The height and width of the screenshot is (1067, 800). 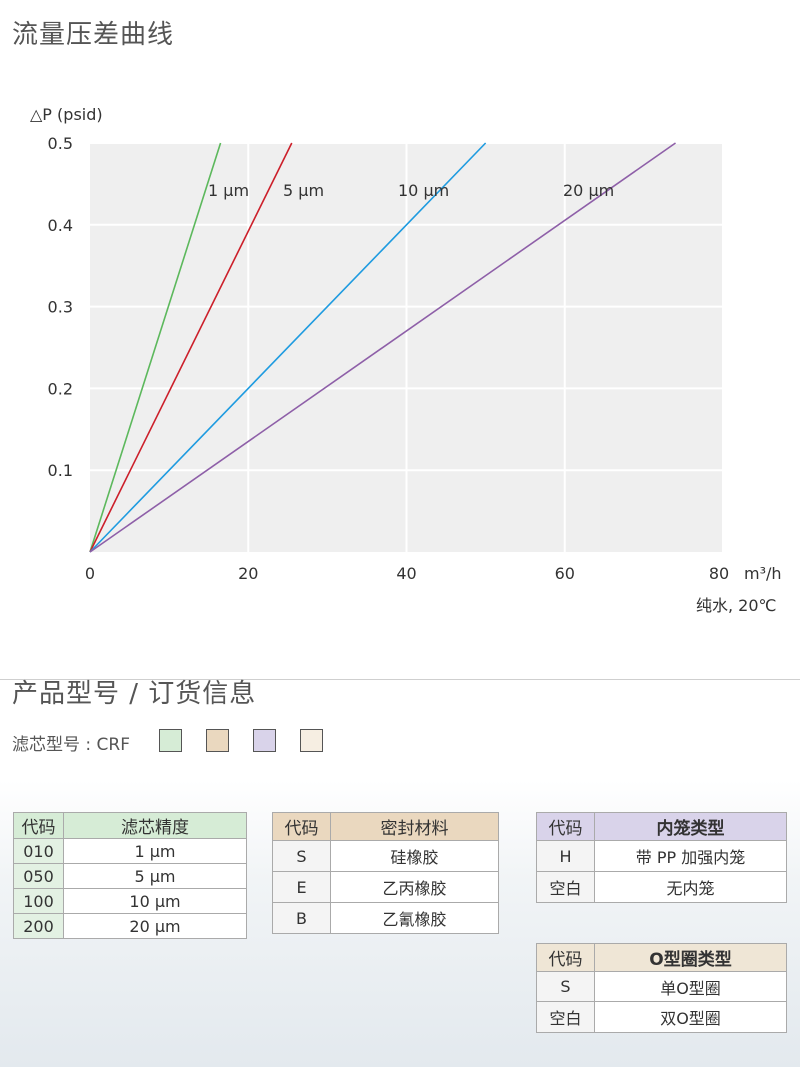 What do you see at coordinates (406, 573) in the screenshot?
I see `x-tick-label: 40` at bounding box center [406, 573].